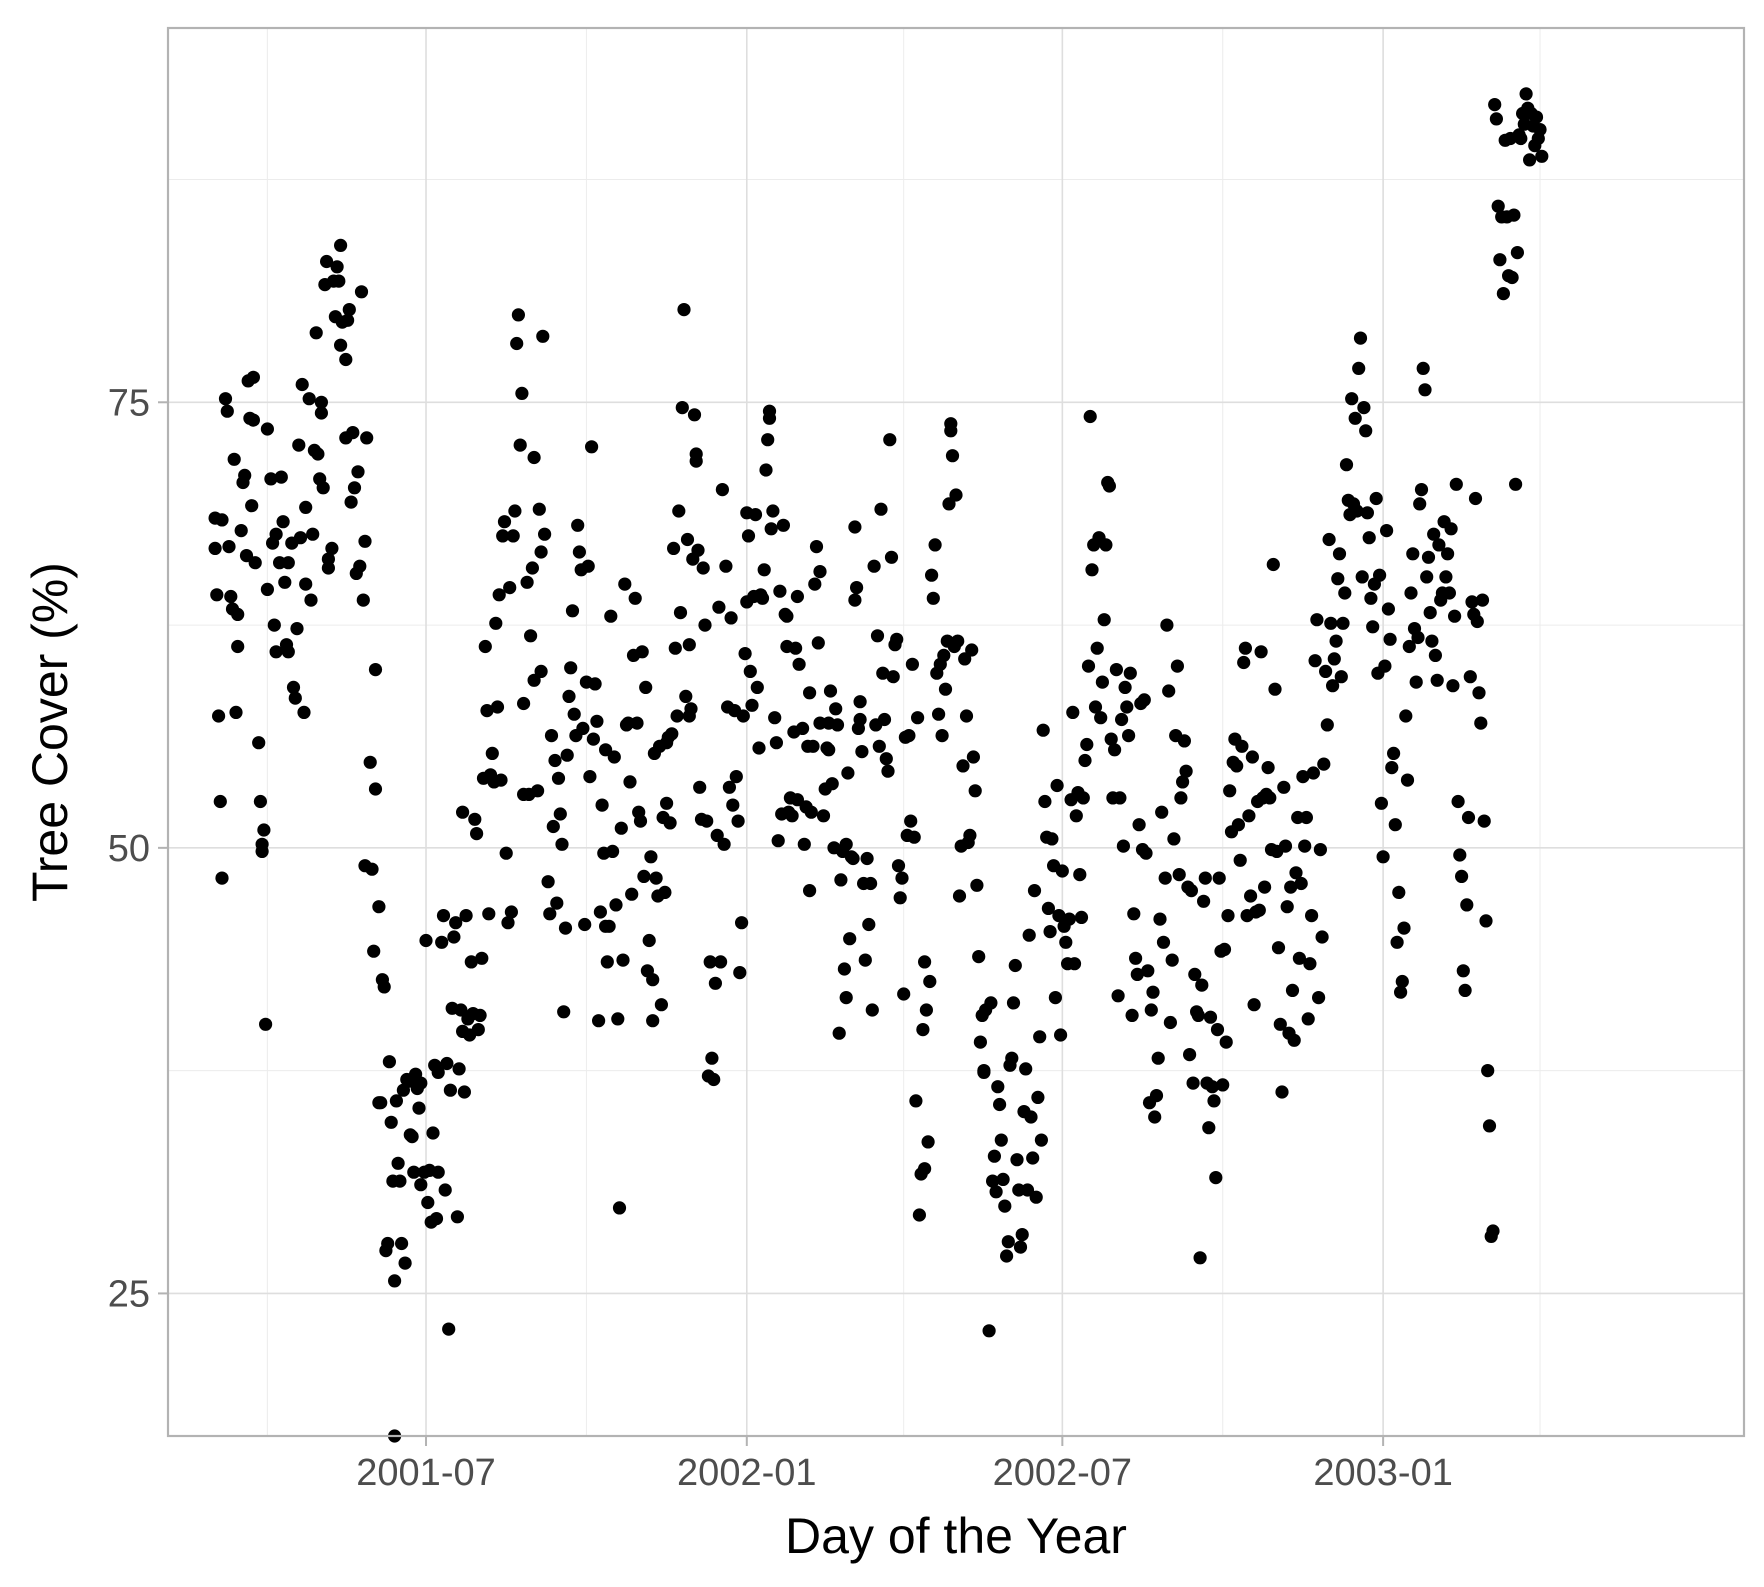 The image size is (1764, 1587). What do you see at coordinates (956, 1536) in the screenshot?
I see `x-axis-title: Day of the Year` at bounding box center [956, 1536].